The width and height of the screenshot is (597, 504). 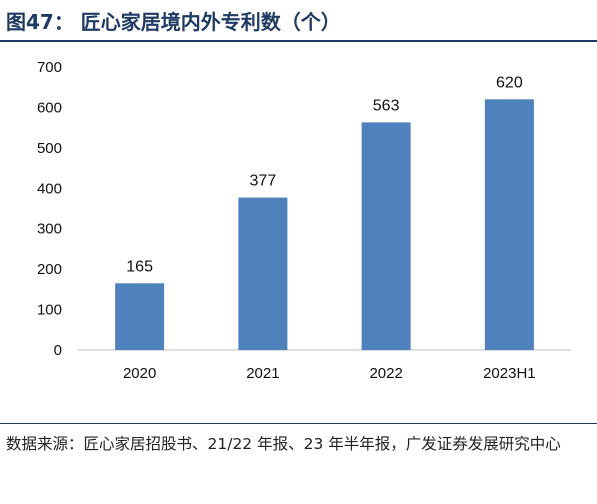 What do you see at coordinates (49, 229) in the screenshot?
I see `y-tick-label: 300` at bounding box center [49, 229].